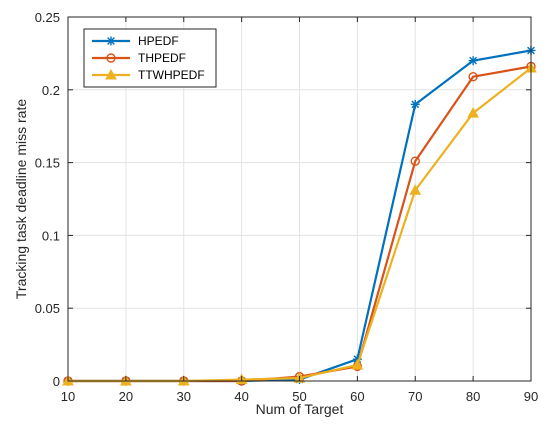  What do you see at coordinates (21, 199) in the screenshot?
I see `y-axis-label: Tracking task deadline miss rate` at bounding box center [21, 199].